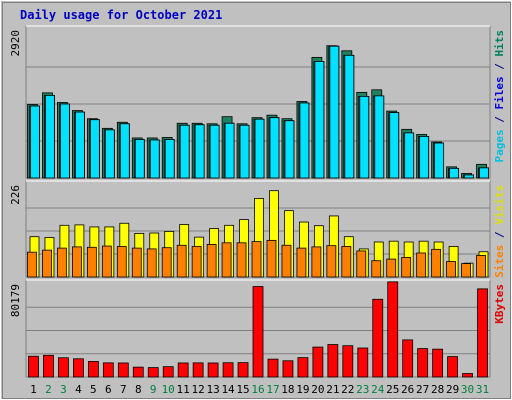  I want to click on x-tick-label: 13, so click(212, 389).